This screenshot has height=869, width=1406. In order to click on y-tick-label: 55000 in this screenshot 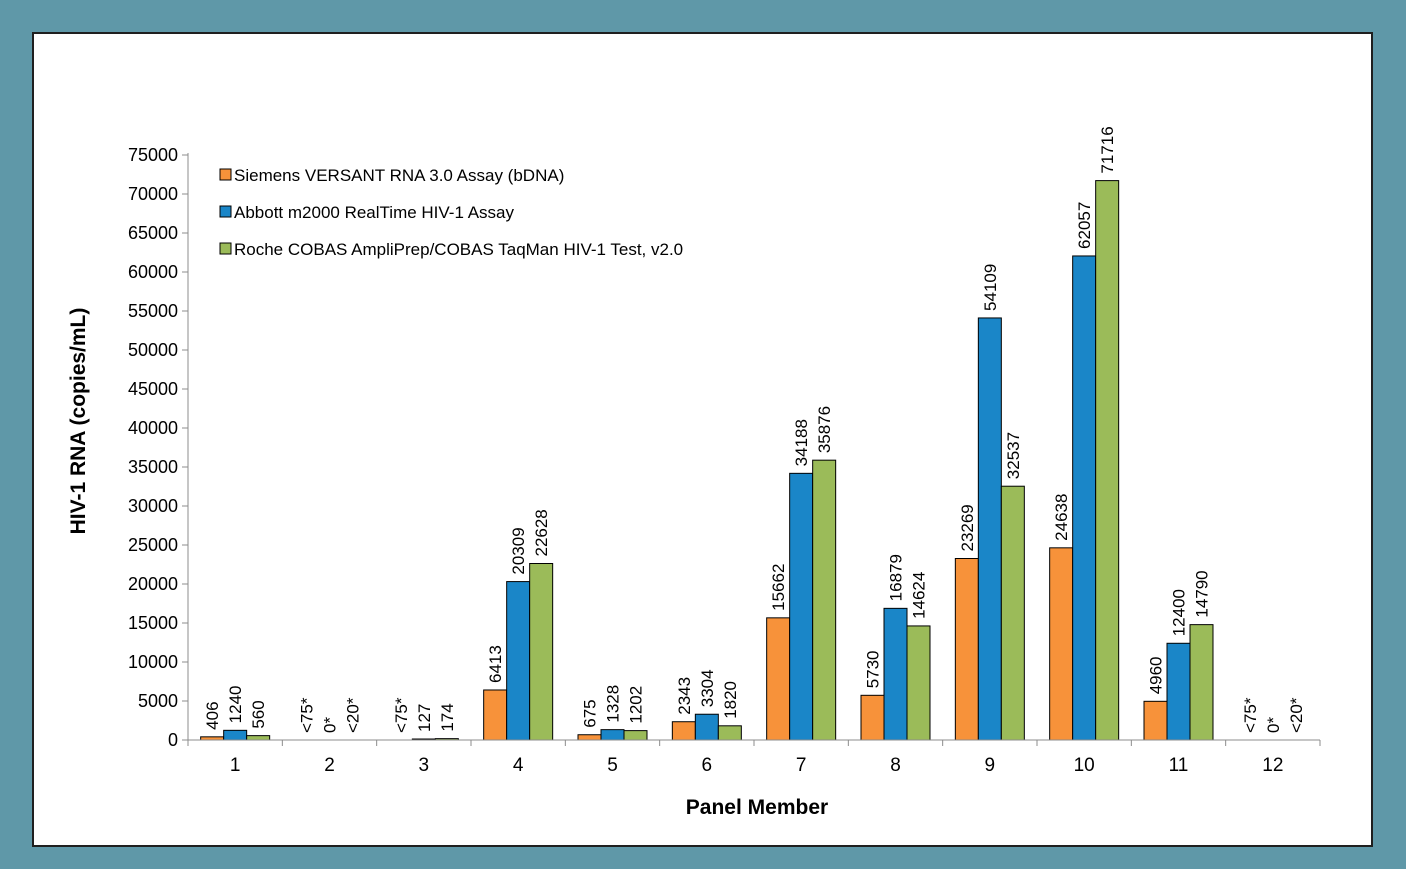, I will do `click(153, 311)`.